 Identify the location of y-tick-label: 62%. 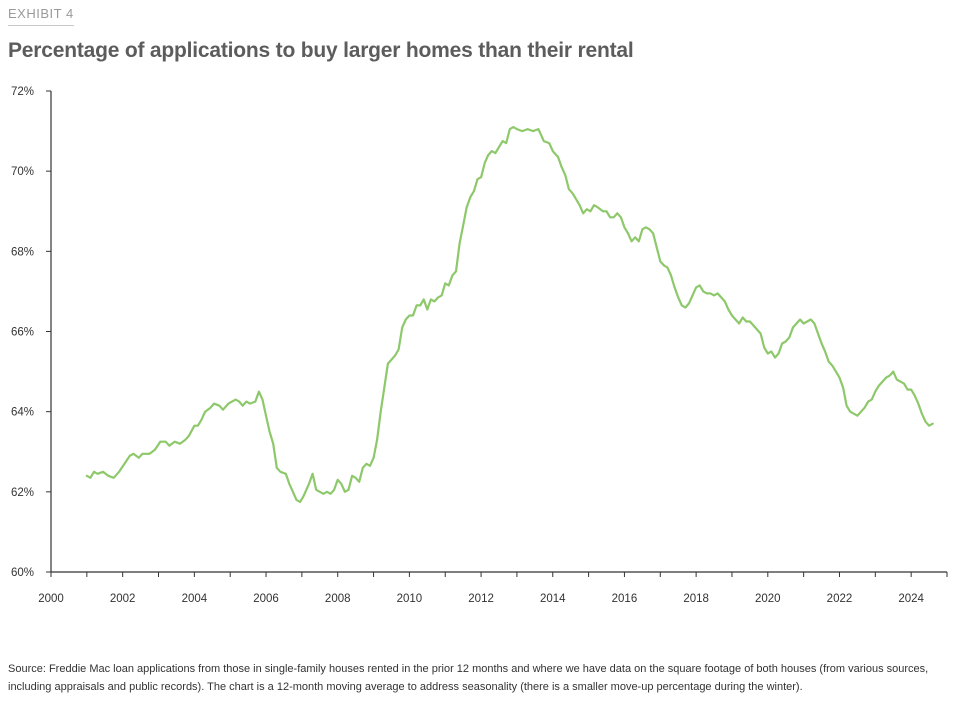
(22, 493).